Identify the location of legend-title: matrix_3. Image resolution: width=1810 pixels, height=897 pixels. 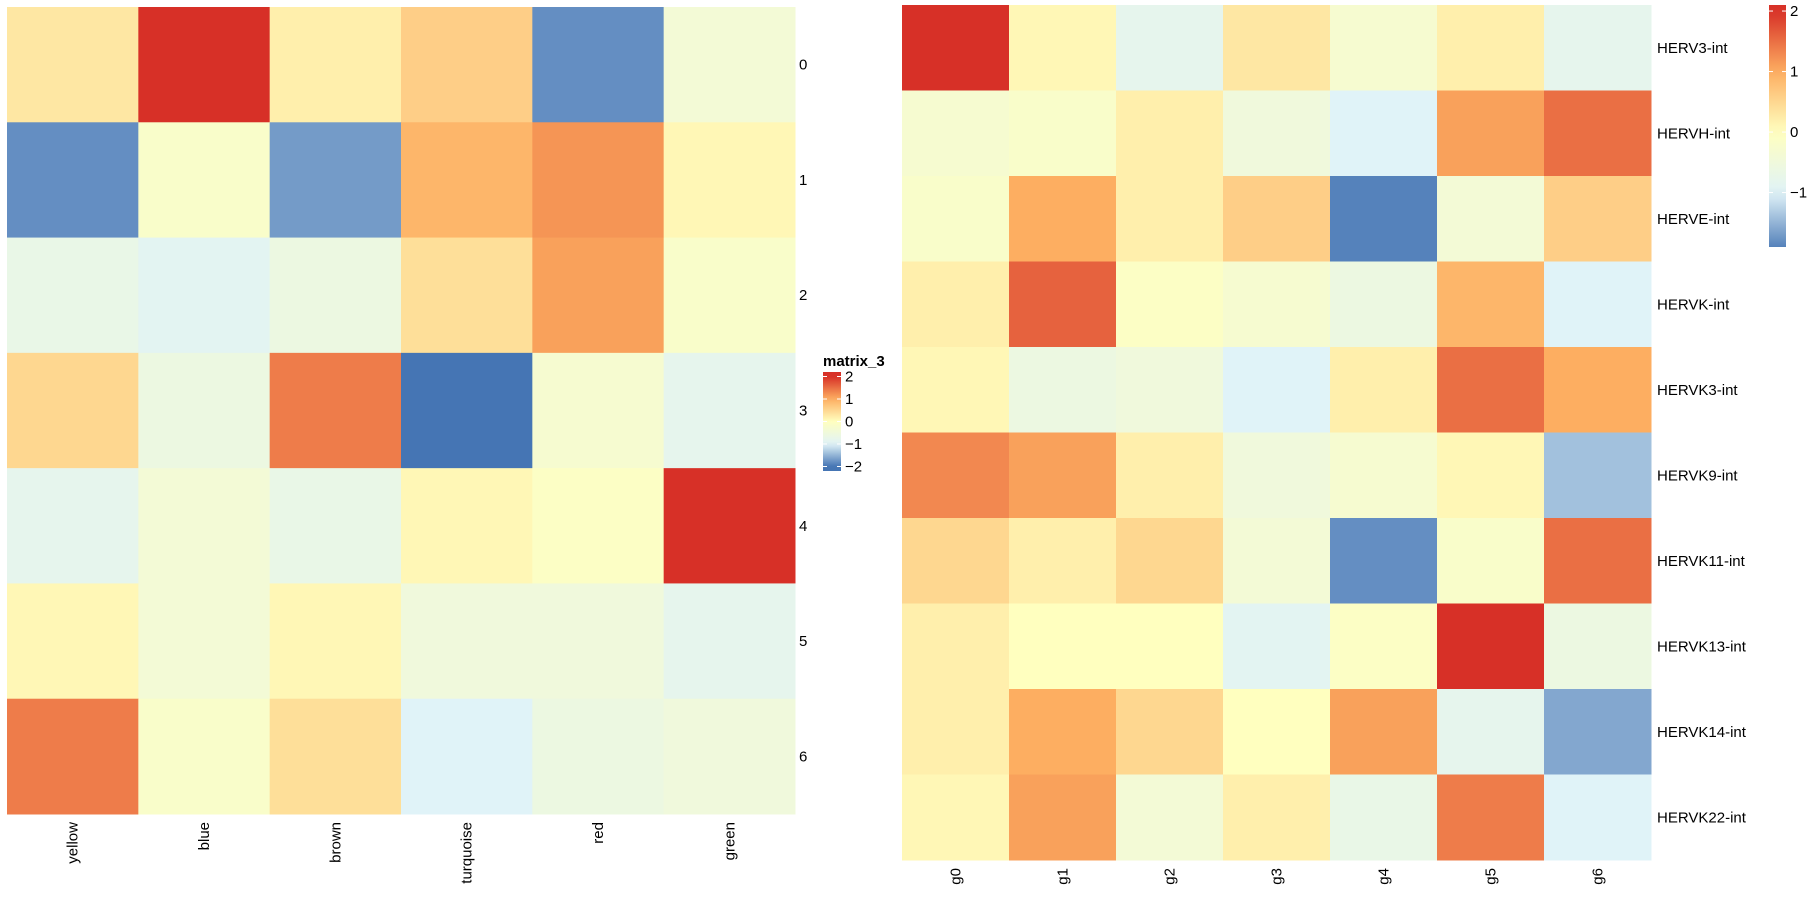
(854, 361).